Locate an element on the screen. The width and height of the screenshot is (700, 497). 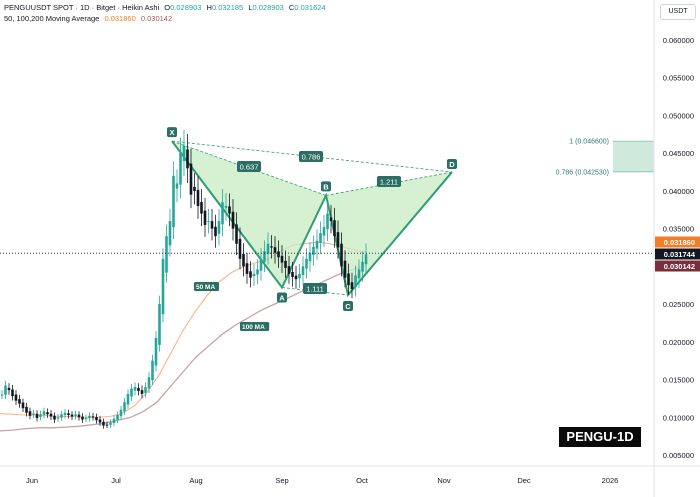
ma-tag-label: 100 MA is located at coordinates (253, 327).